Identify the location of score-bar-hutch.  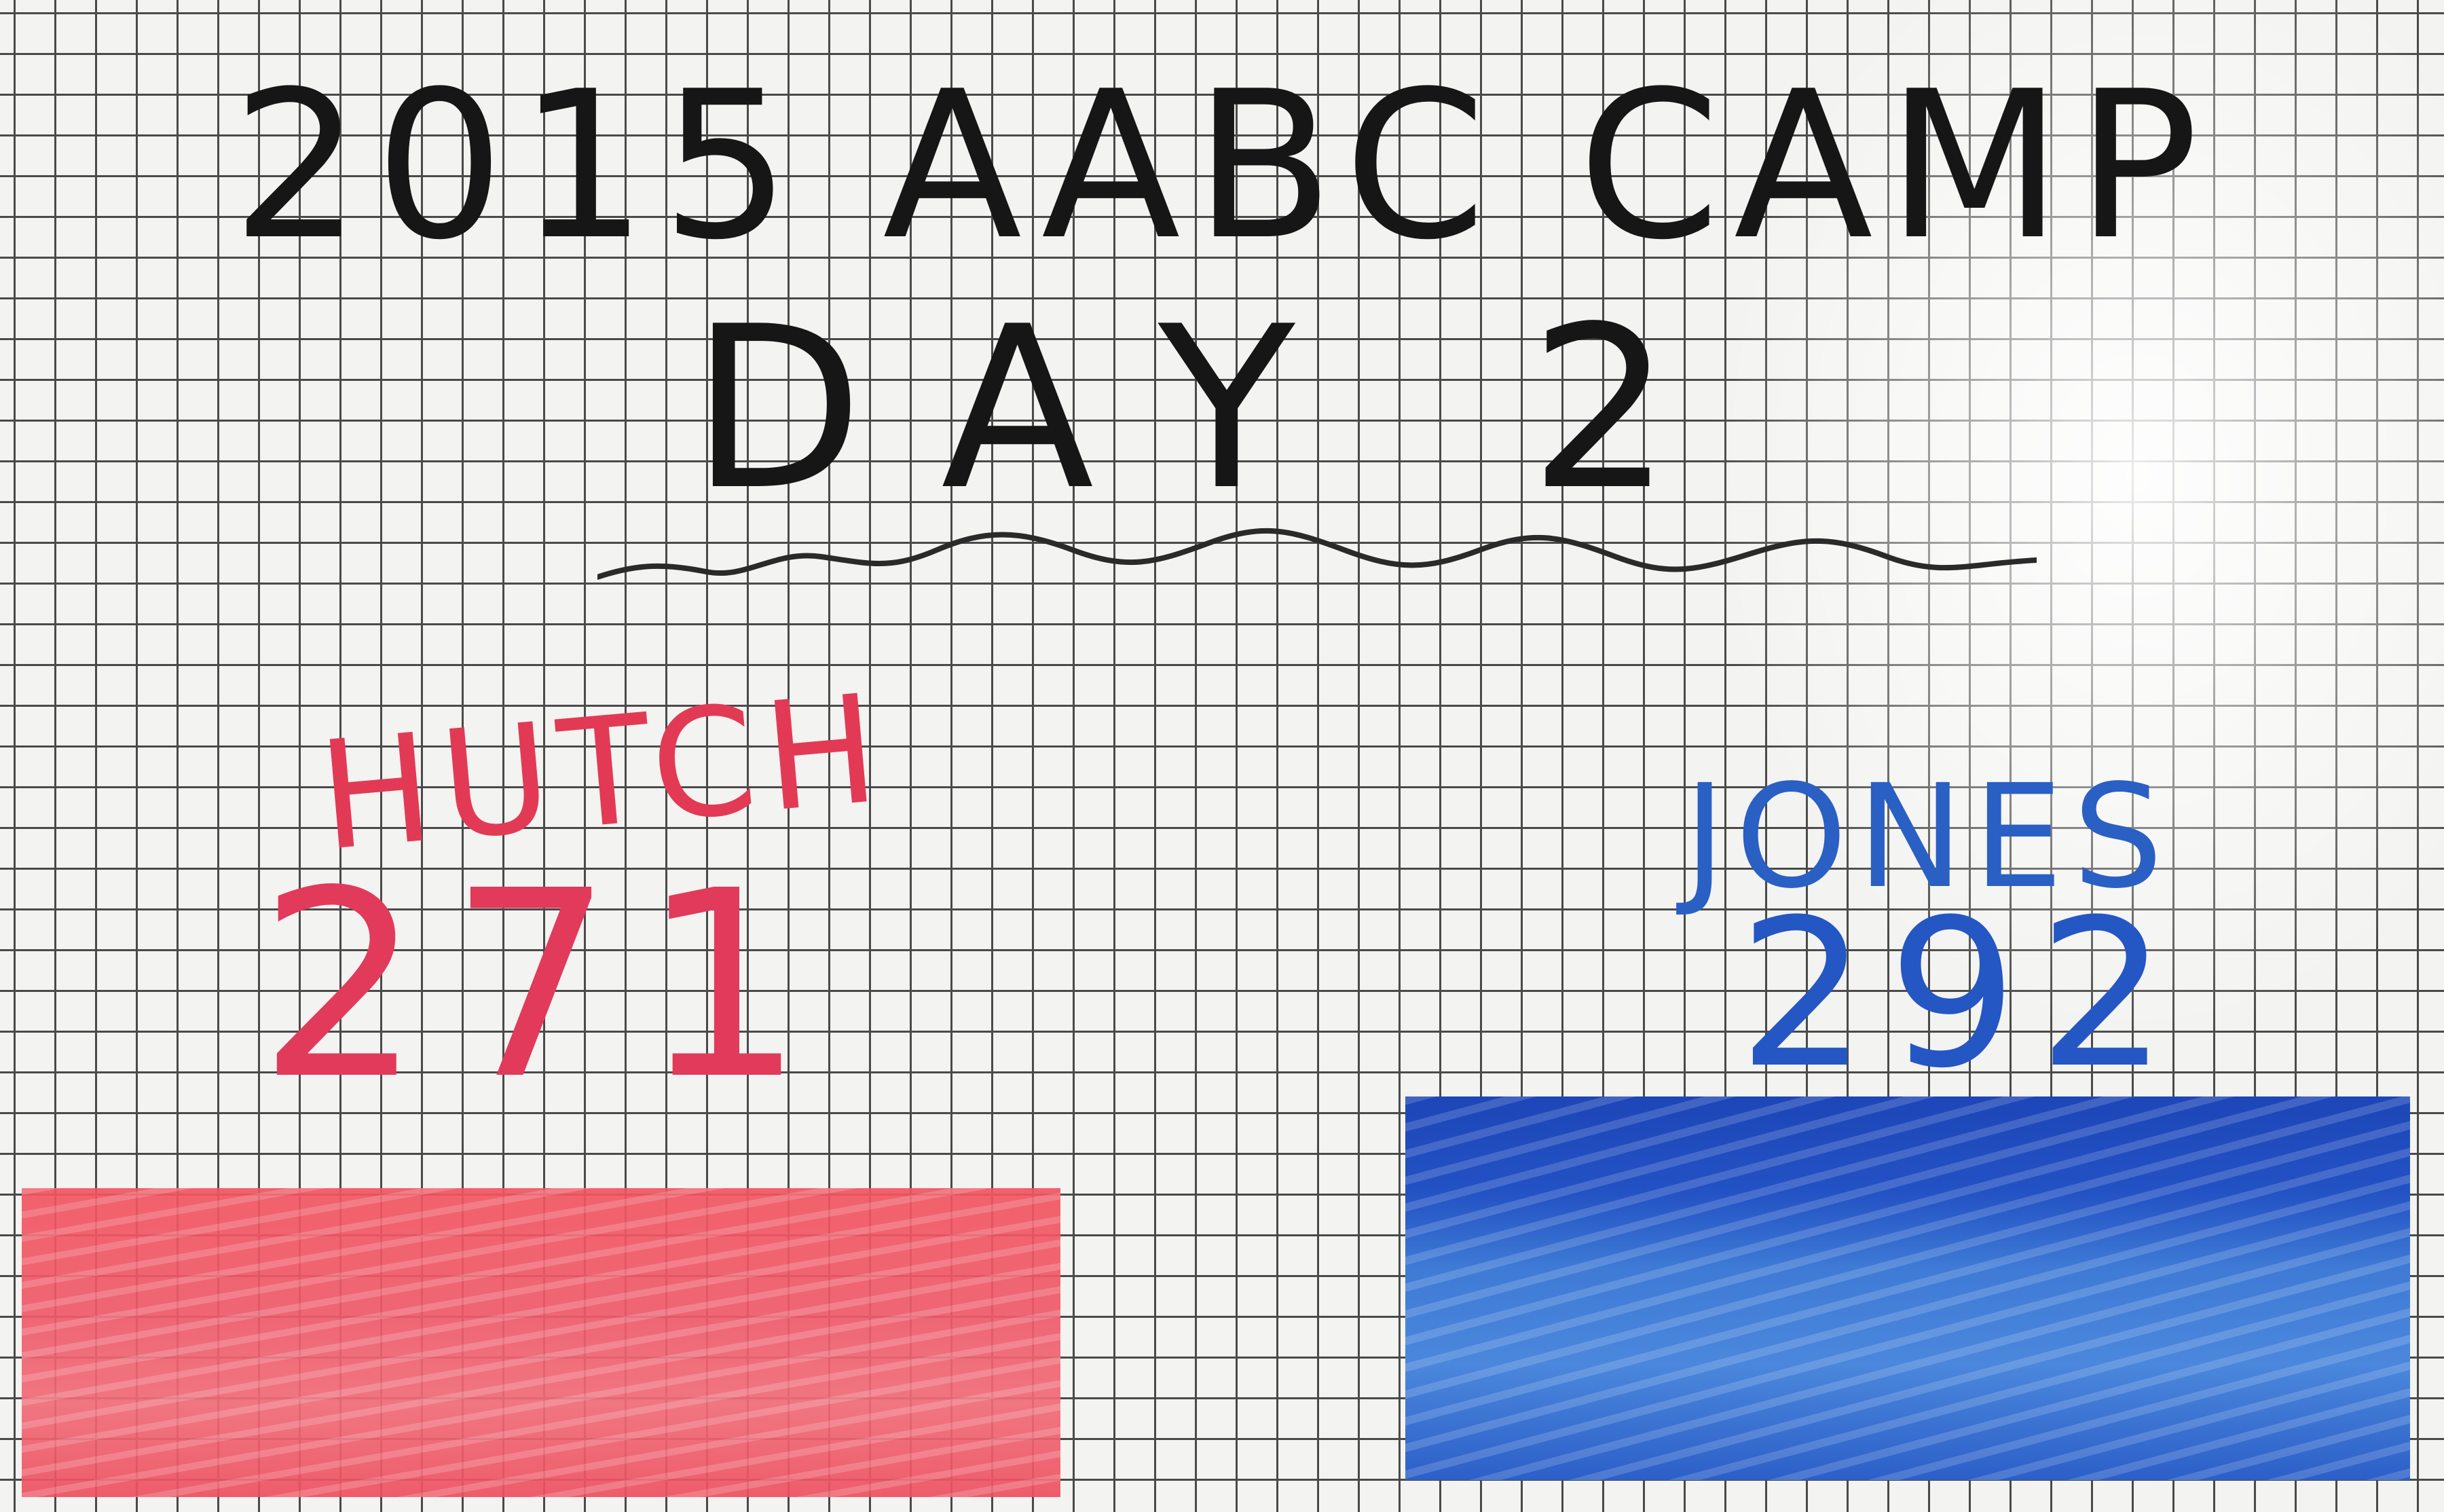
(541, 1342).